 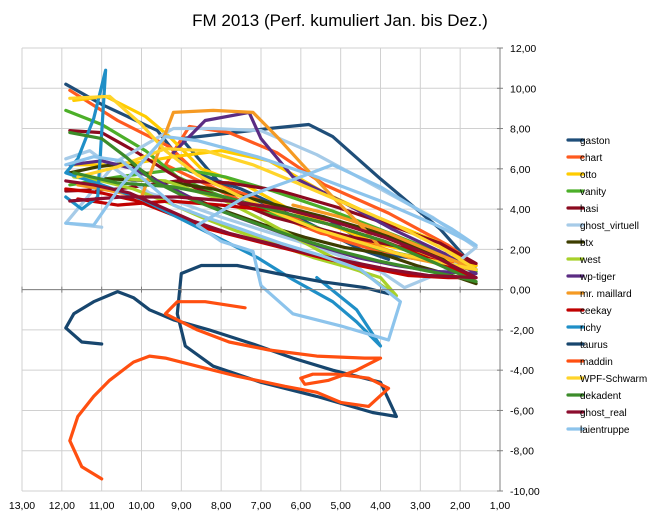 I want to click on legend-label: chart, so click(x=591, y=158).